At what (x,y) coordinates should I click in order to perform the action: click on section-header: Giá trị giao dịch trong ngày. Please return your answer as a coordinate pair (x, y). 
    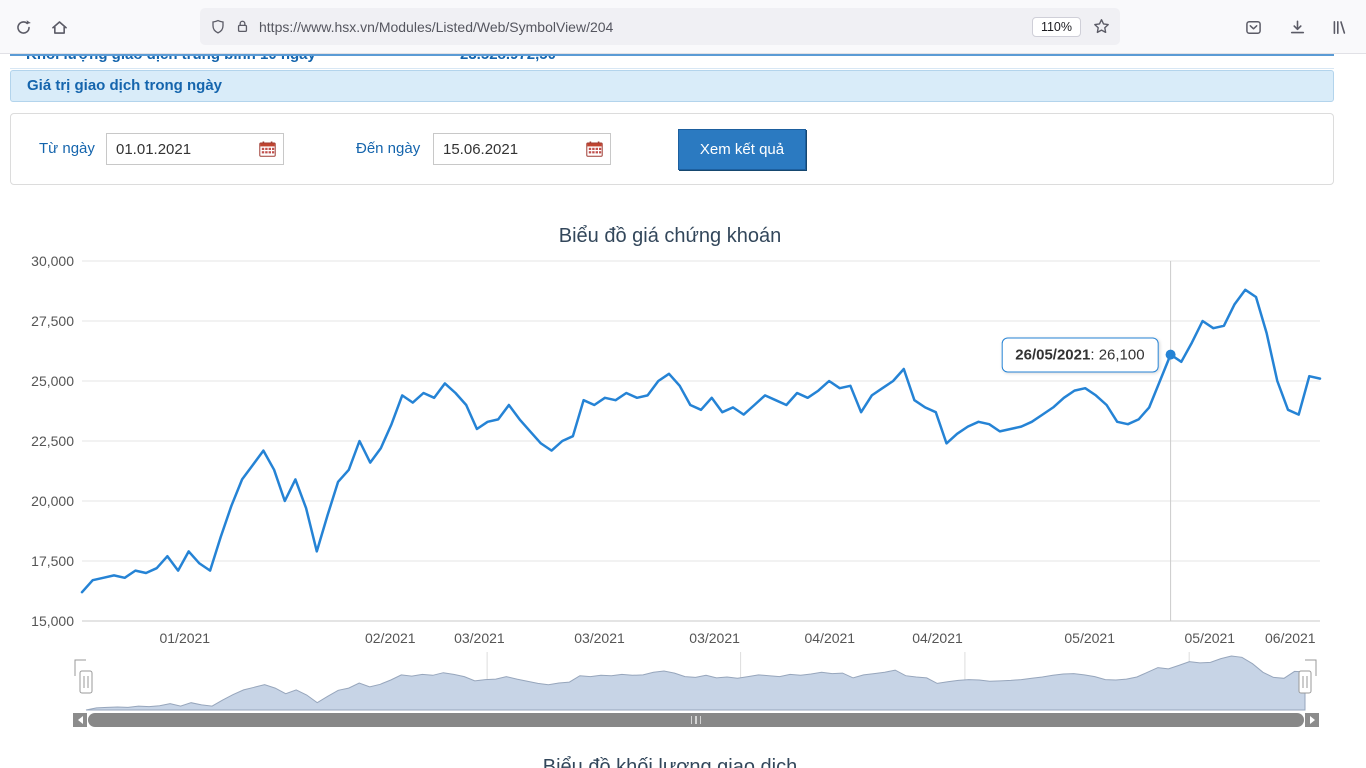
    Looking at the image, I should click on (672, 86).